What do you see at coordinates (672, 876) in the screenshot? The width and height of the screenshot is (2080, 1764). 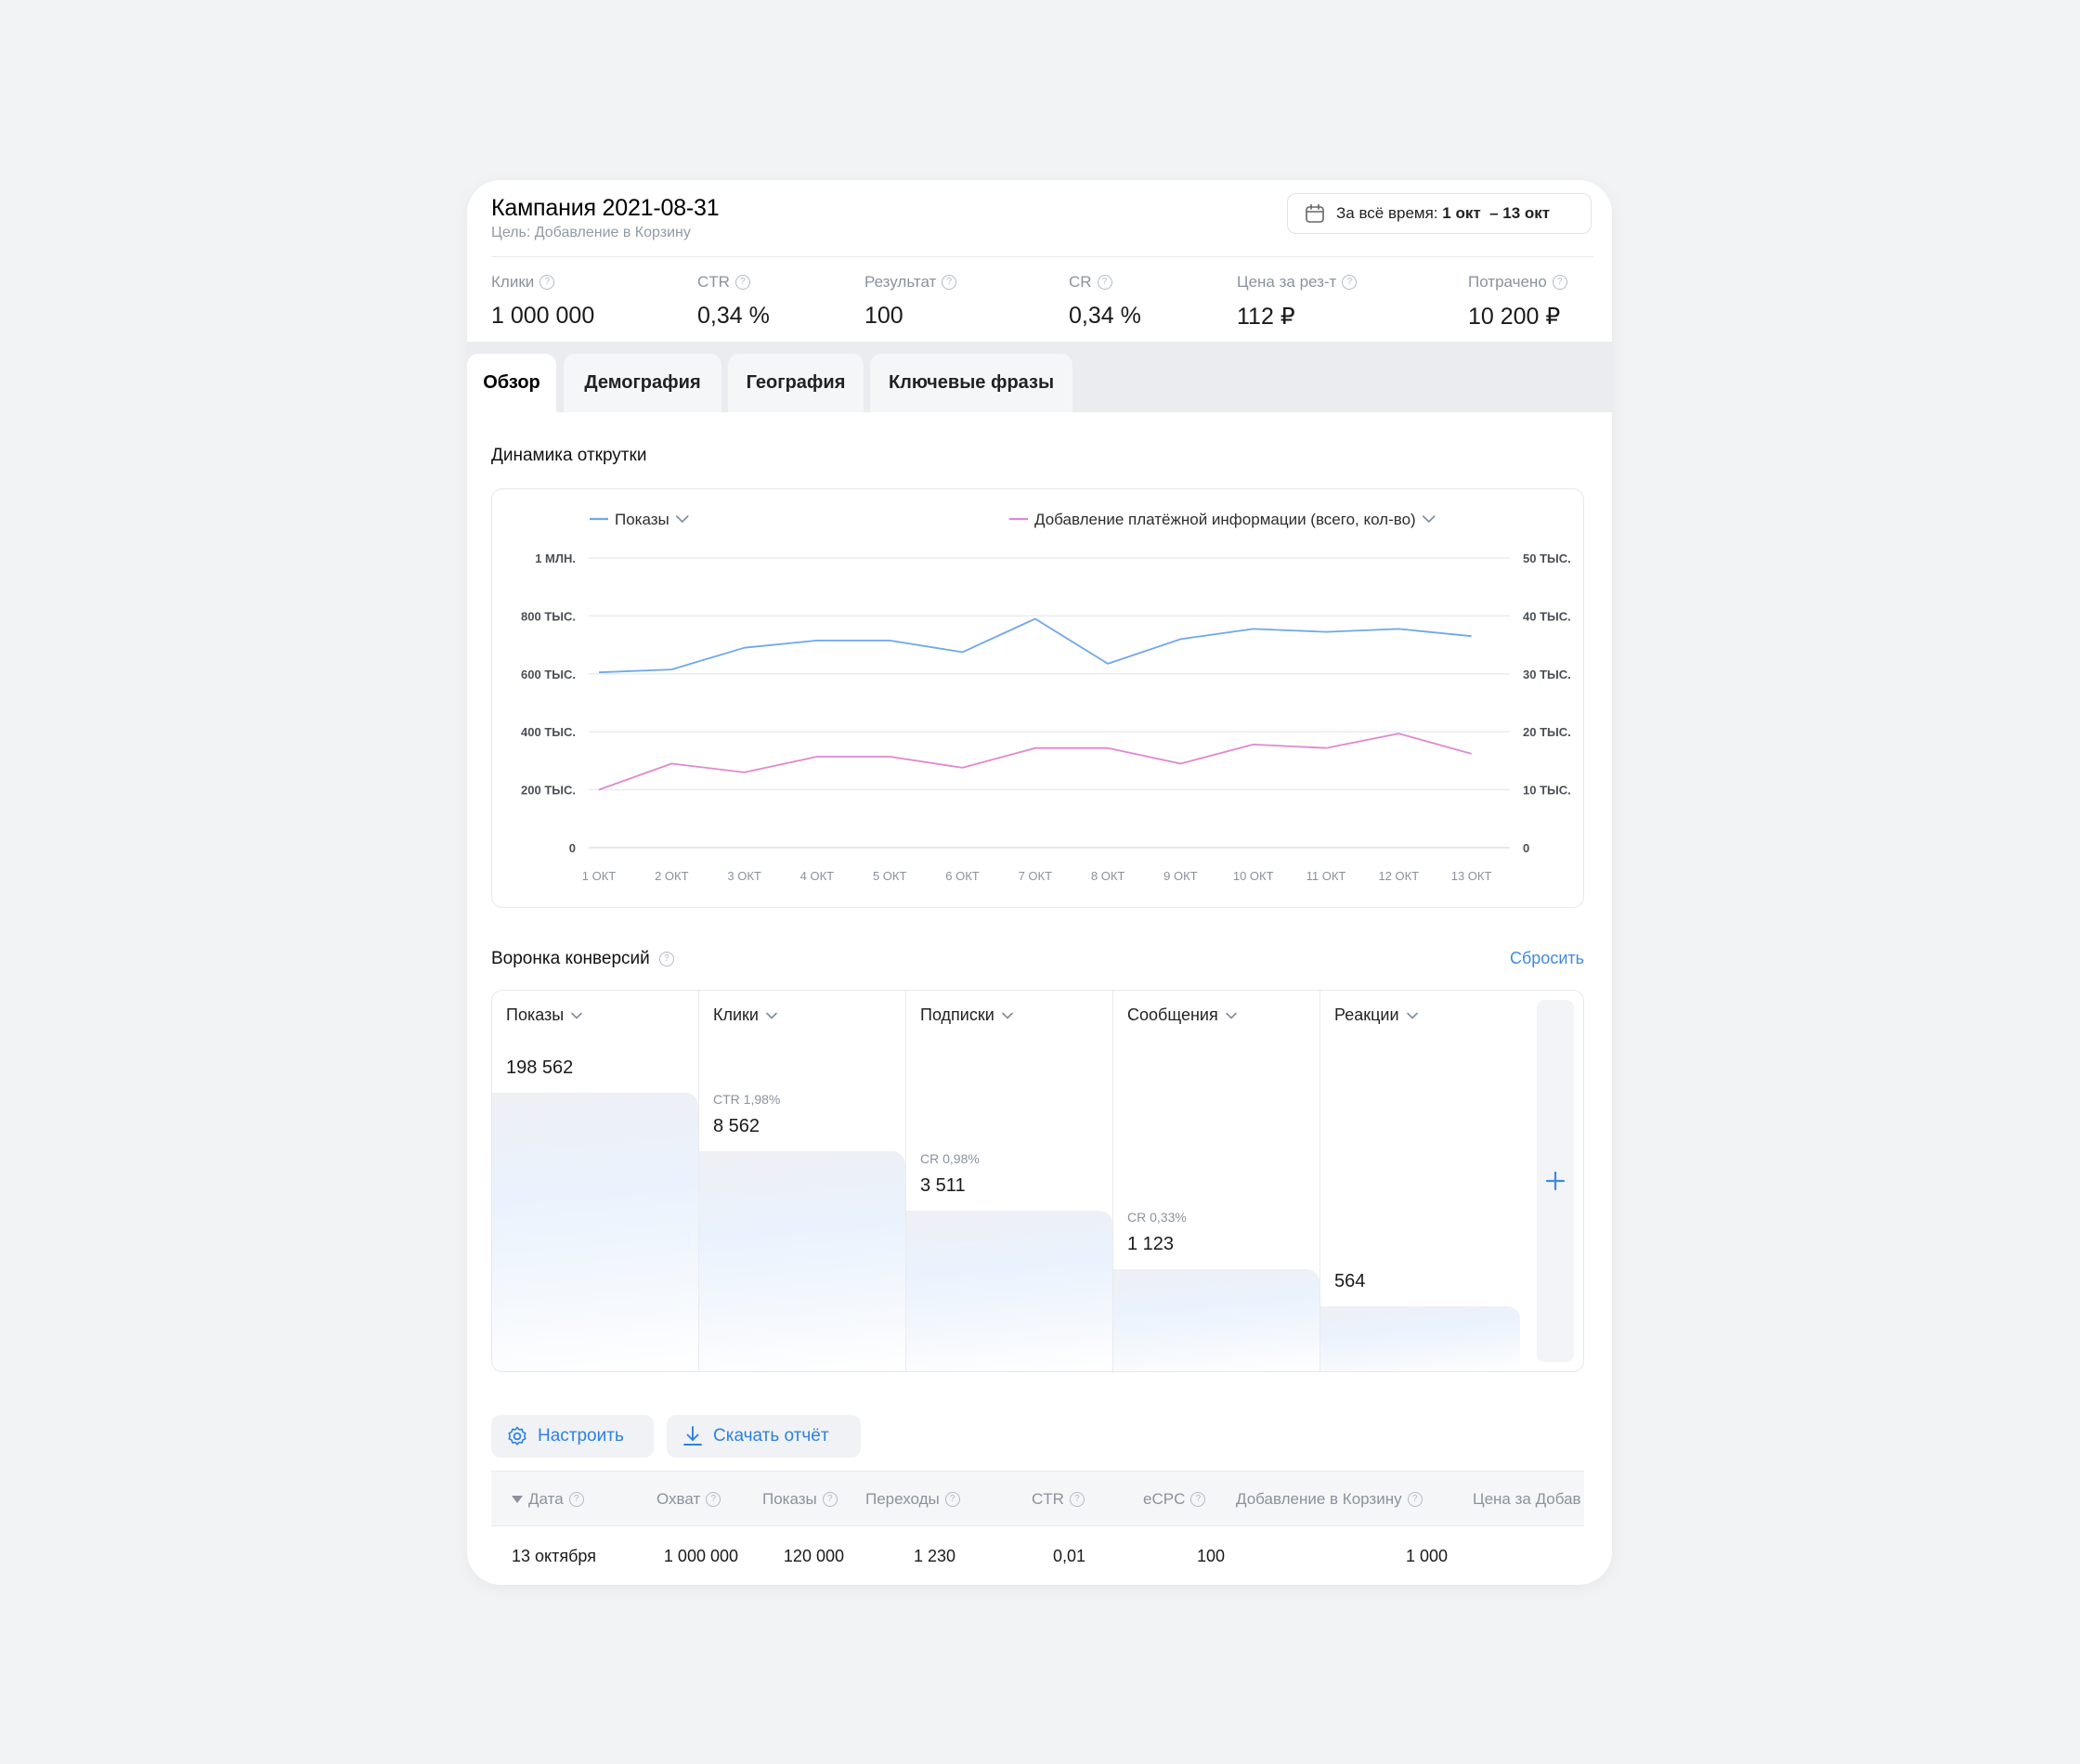 I see `x-tick-label: 2 ОКТ` at bounding box center [672, 876].